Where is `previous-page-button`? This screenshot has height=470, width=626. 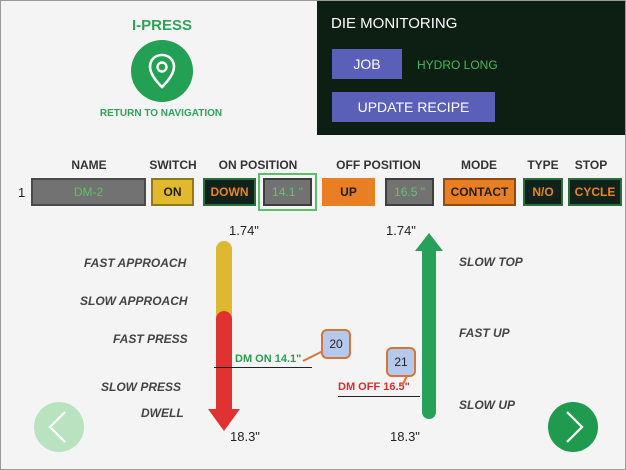
previous-page-button is located at coordinates (59, 427).